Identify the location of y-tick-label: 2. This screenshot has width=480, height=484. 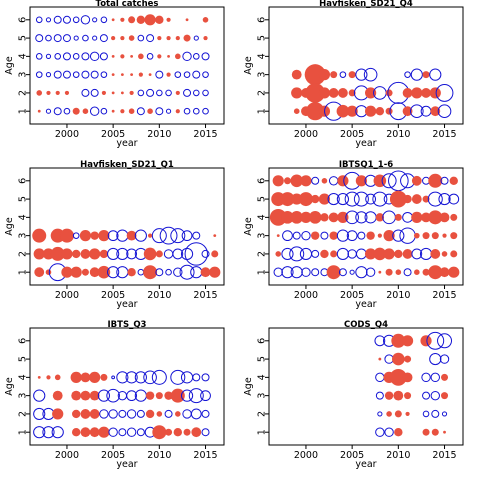
(262, 93).